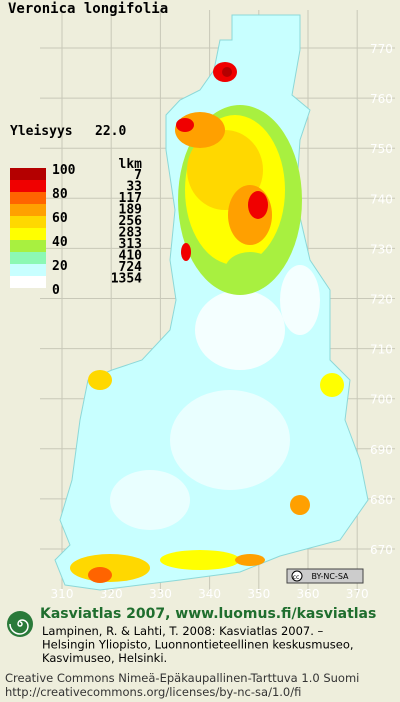 The height and width of the screenshot is (702, 400). Describe the element at coordinates (381, 300) in the screenshot. I see `y-coordinate-label: 720` at that location.